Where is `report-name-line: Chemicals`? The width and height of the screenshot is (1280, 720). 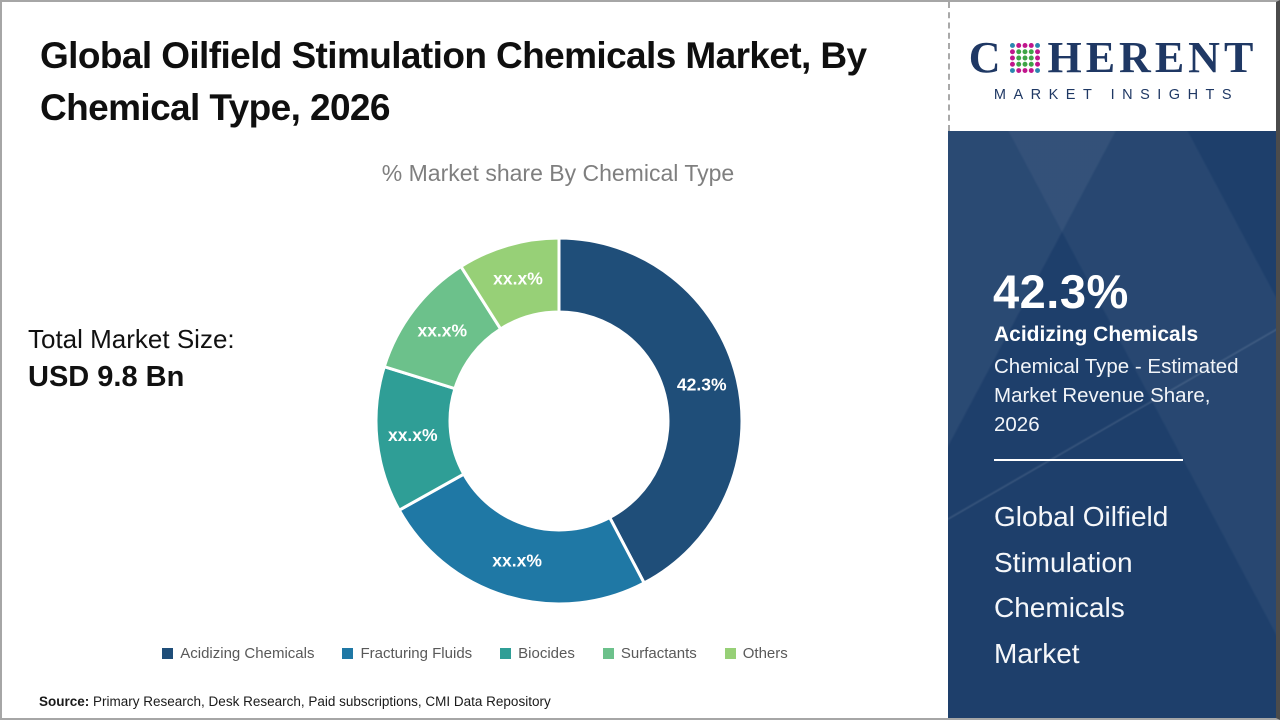
report-name-line: Chemicals is located at coordinates (1059, 607).